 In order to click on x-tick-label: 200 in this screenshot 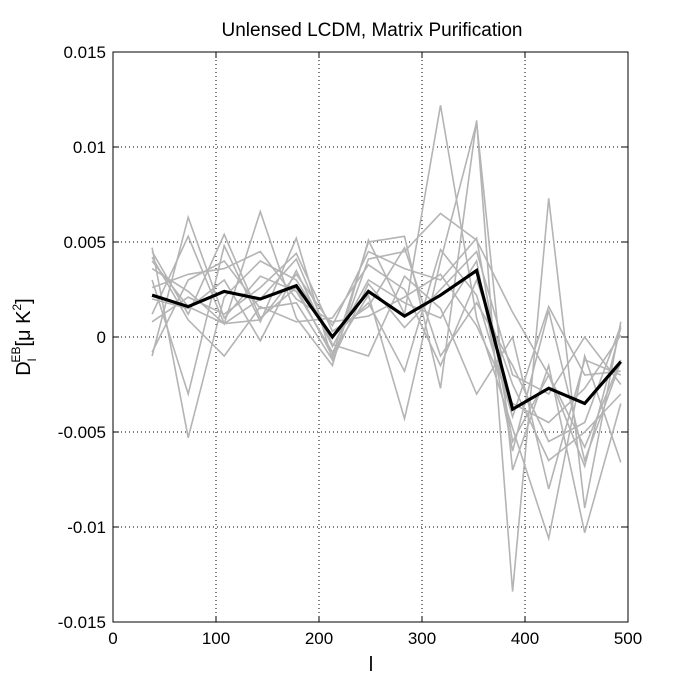, I will do `click(319, 638)`.